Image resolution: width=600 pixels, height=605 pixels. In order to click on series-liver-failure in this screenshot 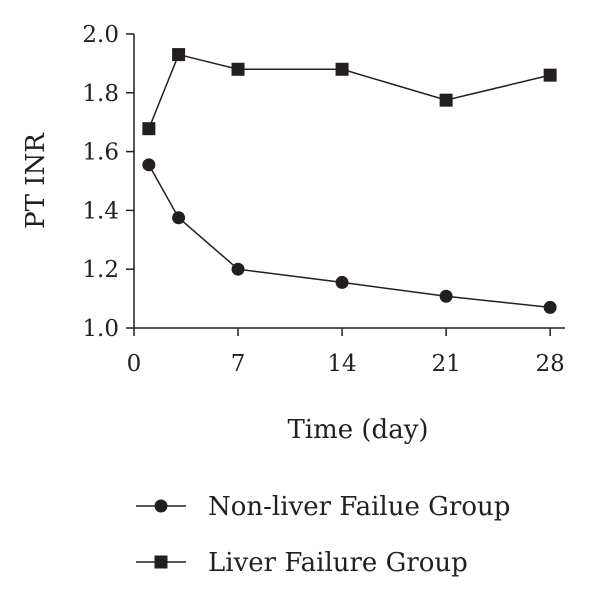, I will do `click(349, 92)`.